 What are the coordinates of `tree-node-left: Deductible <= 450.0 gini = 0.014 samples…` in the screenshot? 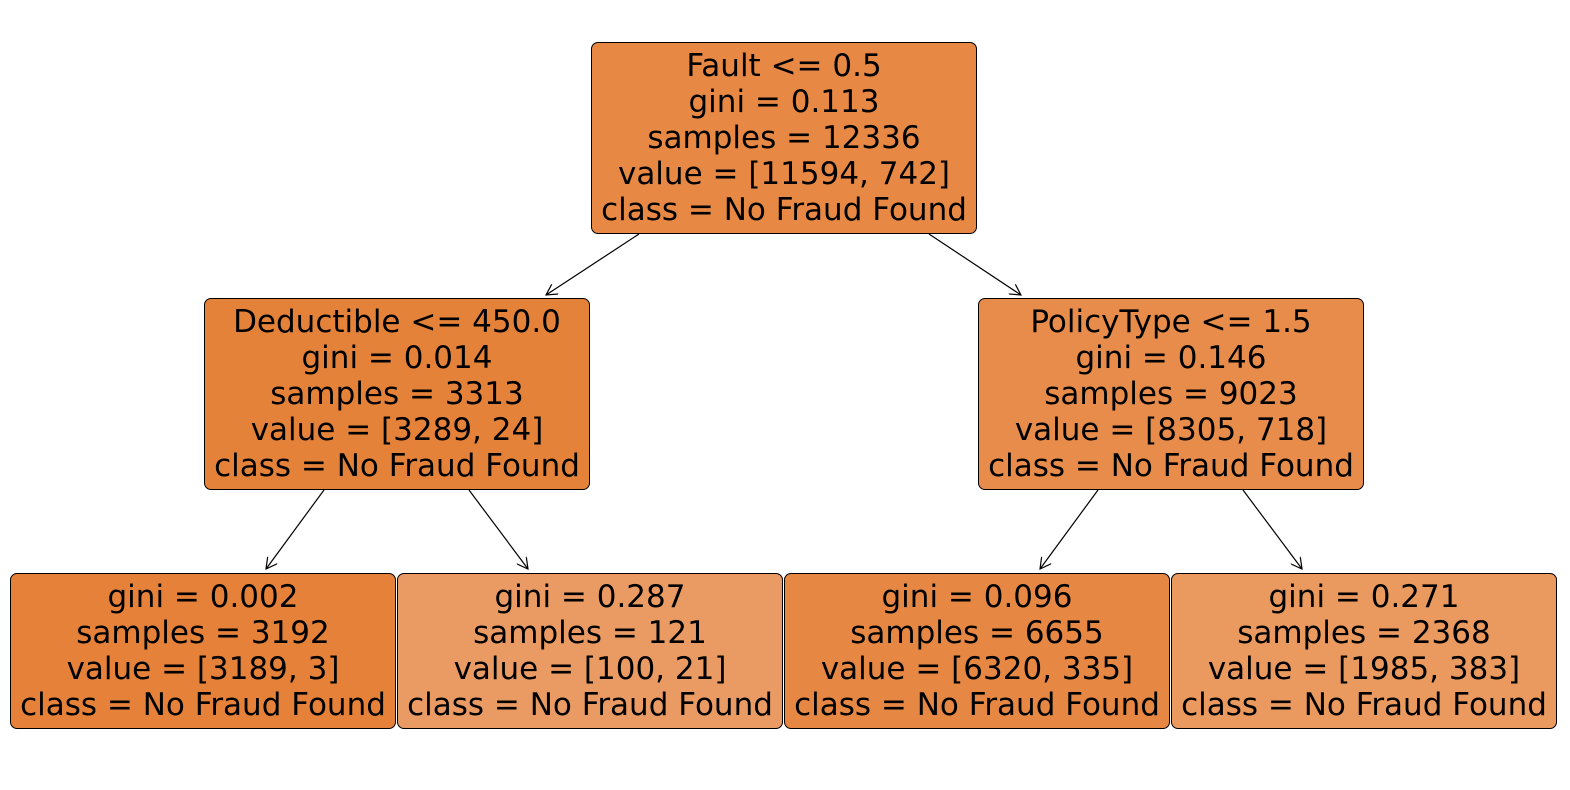 It's located at (397, 394).